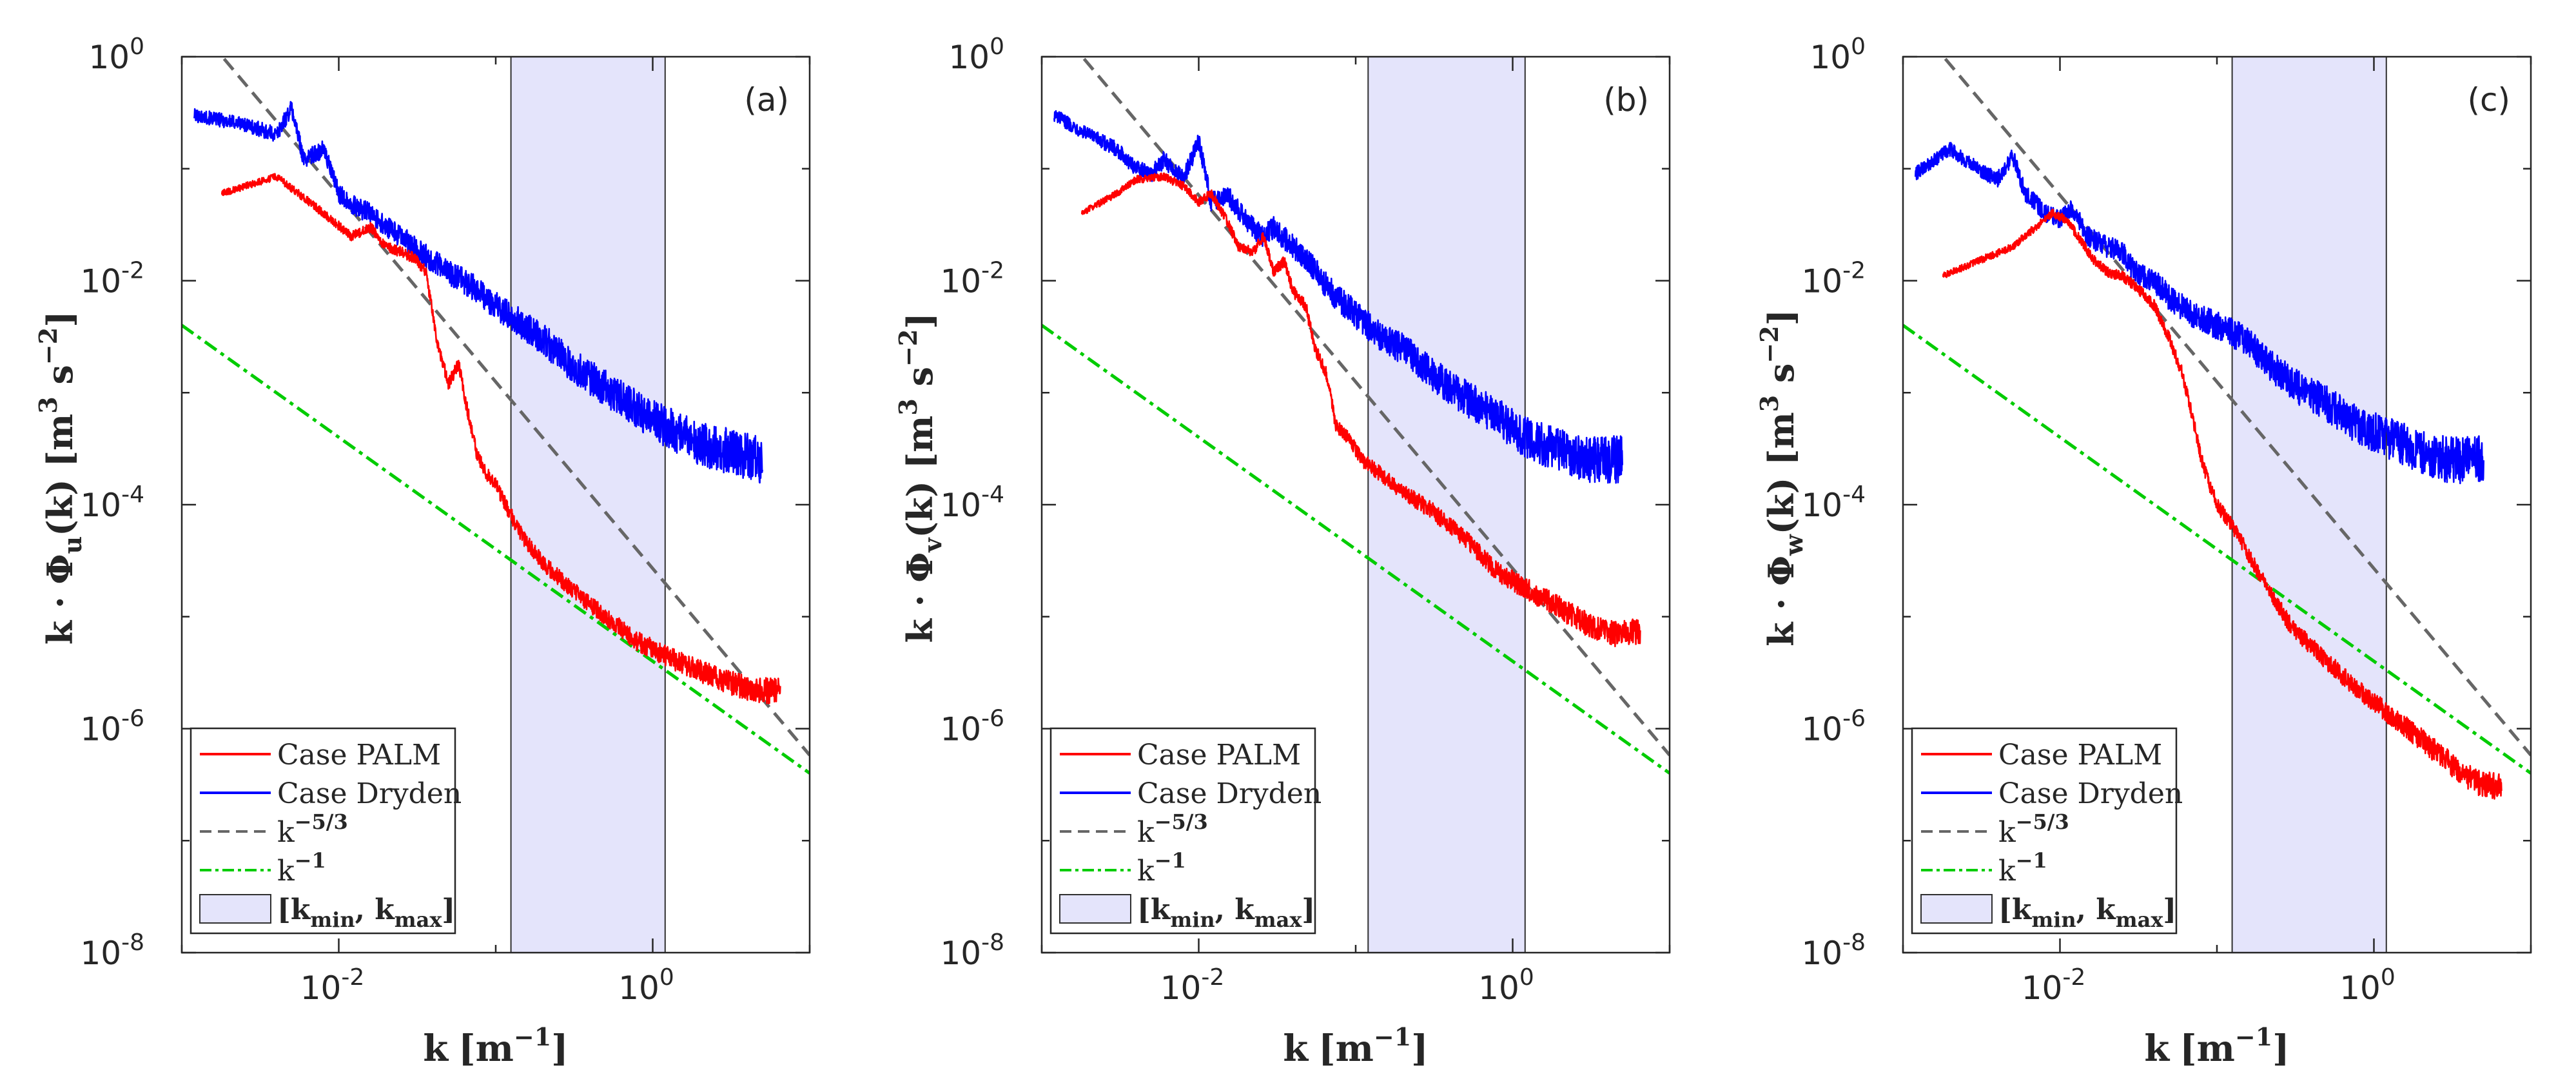  I want to click on y-axis-label: k · Φv(k) [m3 s−2], so click(920, 478).